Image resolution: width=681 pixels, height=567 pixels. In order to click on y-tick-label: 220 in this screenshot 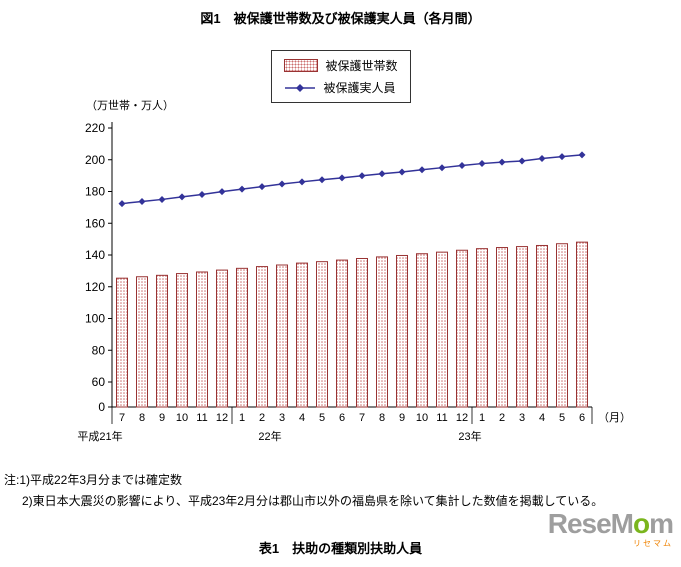, I will do `click(95, 128)`.